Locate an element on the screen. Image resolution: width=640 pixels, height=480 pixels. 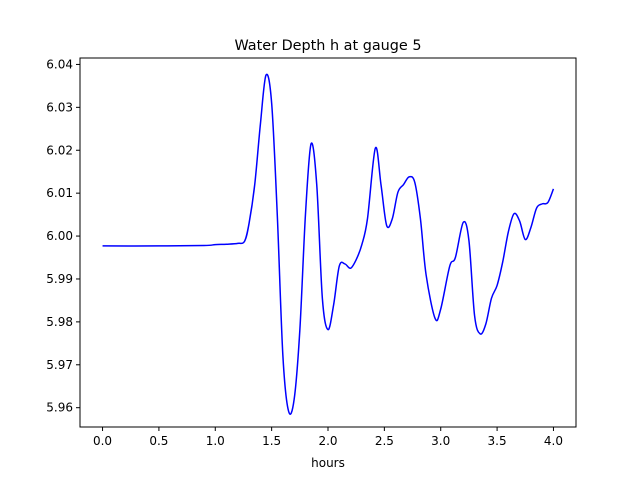
y-tick-label: 6.04 is located at coordinates (59, 64).